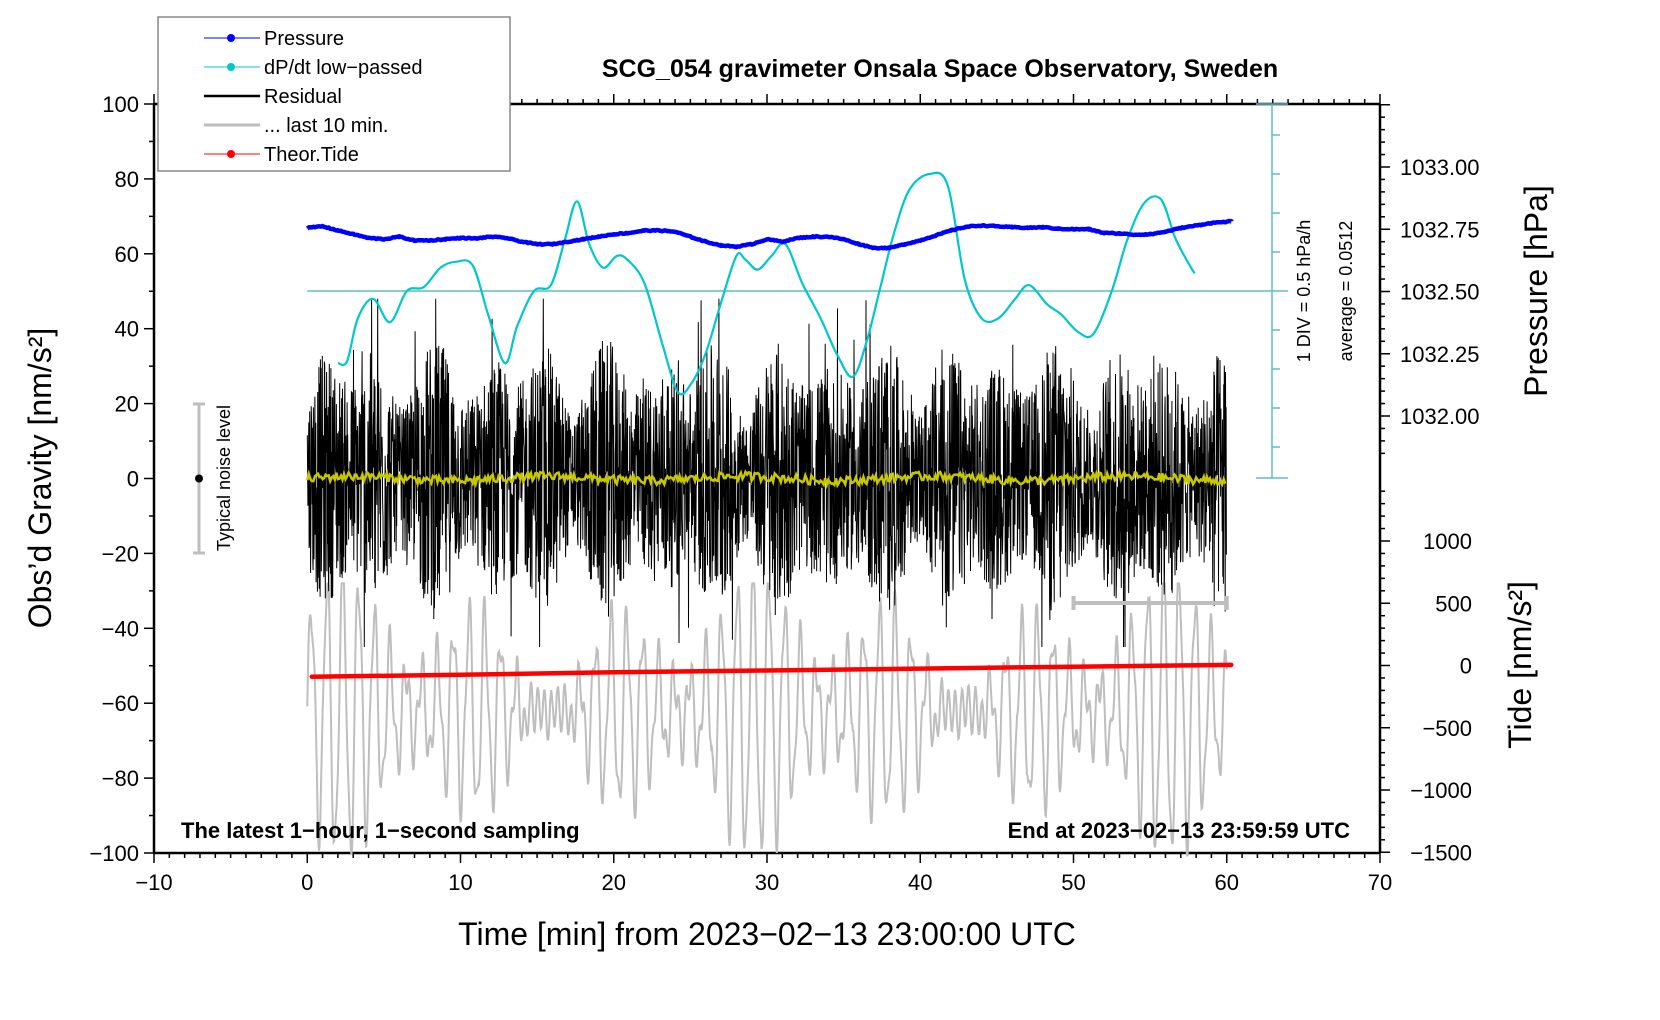 This screenshot has height=1020, width=1660. Describe the element at coordinates (127, 329) in the screenshot. I see `y-tick-label: 40` at that location.